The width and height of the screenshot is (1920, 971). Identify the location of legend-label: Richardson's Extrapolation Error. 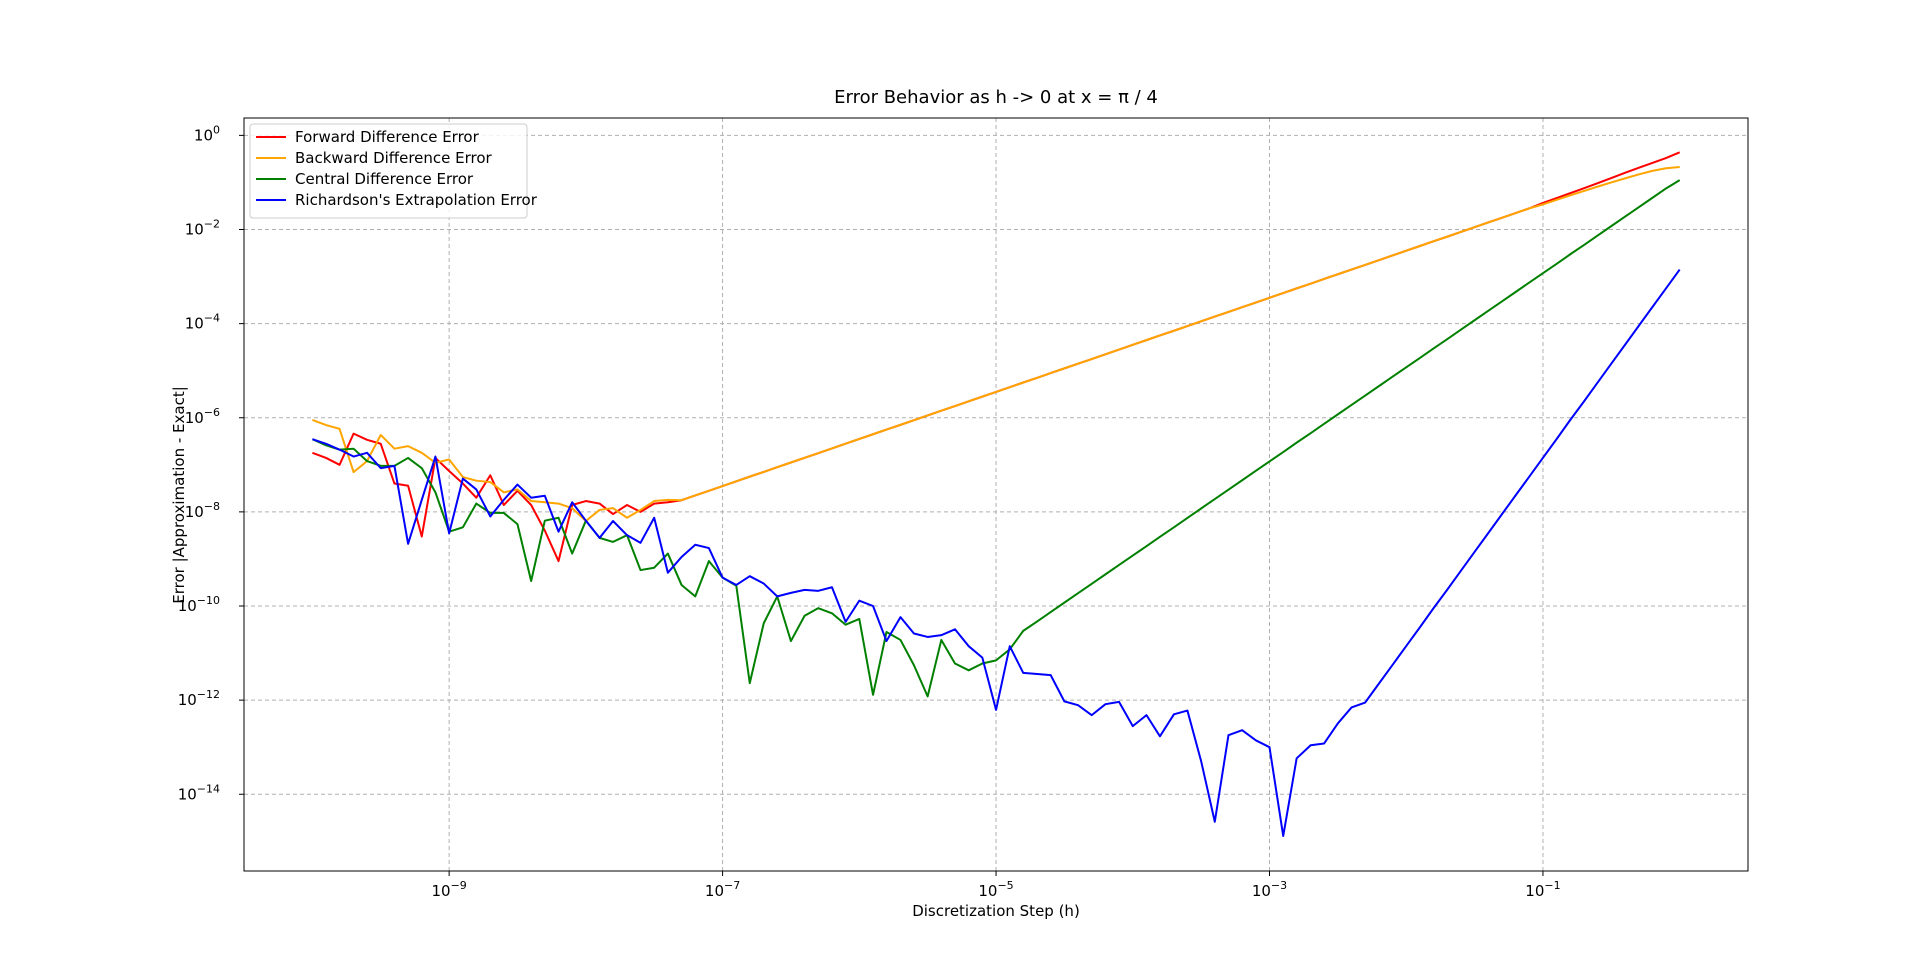
(416, 200).